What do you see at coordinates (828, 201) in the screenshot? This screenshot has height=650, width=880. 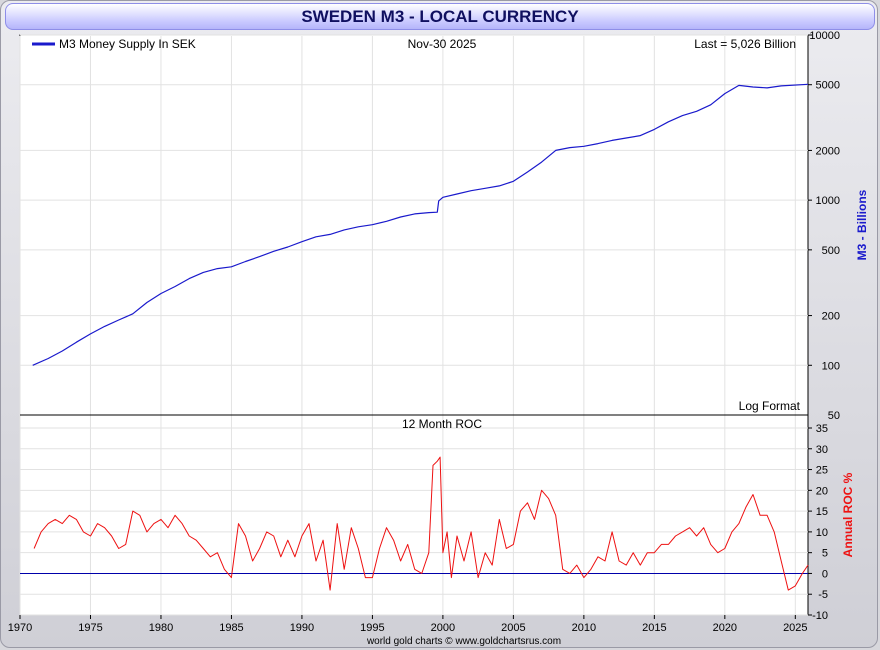 I see `main-y-tick-label: 1000` at bounding box center [828, 201].